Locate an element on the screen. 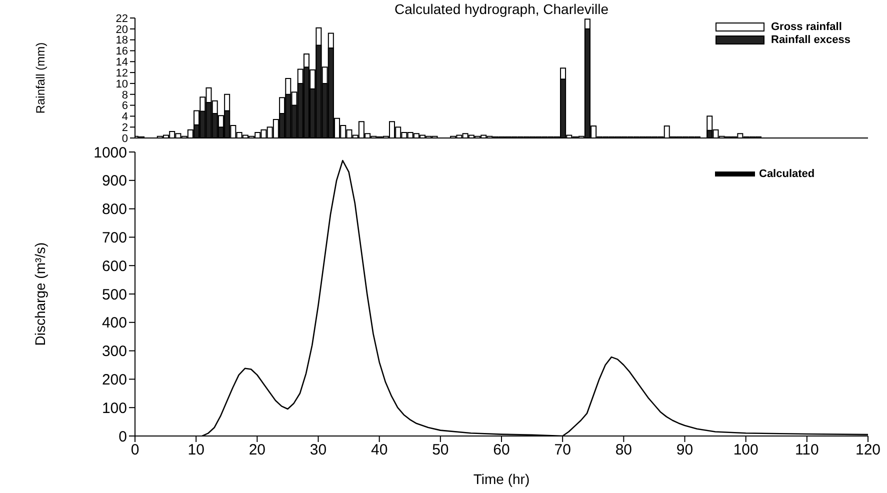 This screenshot has height=493, width=887. x-tick-label: 20 is located at coordinates (257, 450).